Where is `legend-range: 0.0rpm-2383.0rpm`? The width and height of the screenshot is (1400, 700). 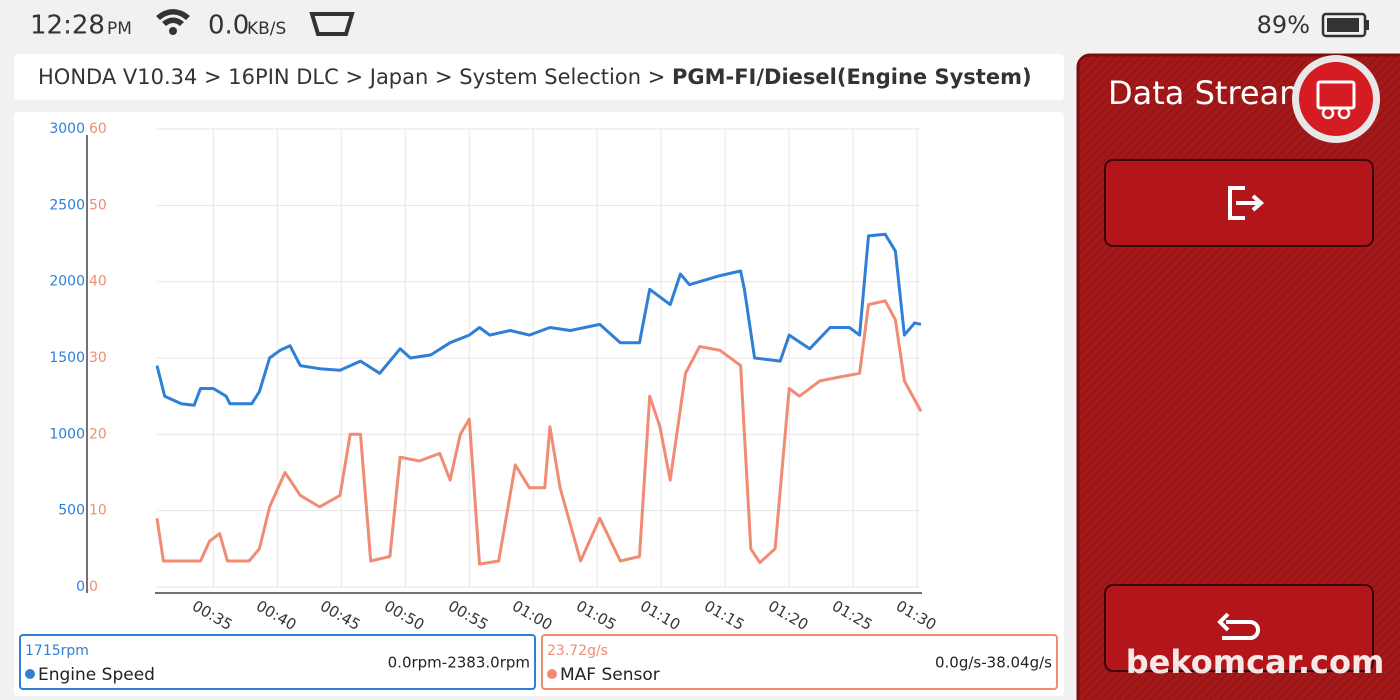 legend-range: 0.0rpm-2383.0rpm is located at coordinates (459, 663).